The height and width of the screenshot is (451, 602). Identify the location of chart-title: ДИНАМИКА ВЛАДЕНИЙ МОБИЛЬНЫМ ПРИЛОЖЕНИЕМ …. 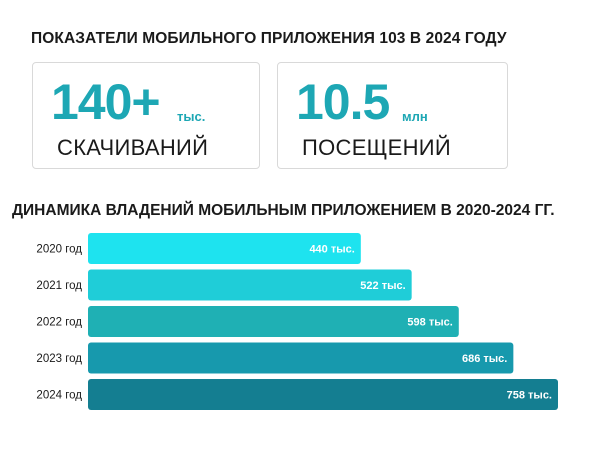
(283, 210).